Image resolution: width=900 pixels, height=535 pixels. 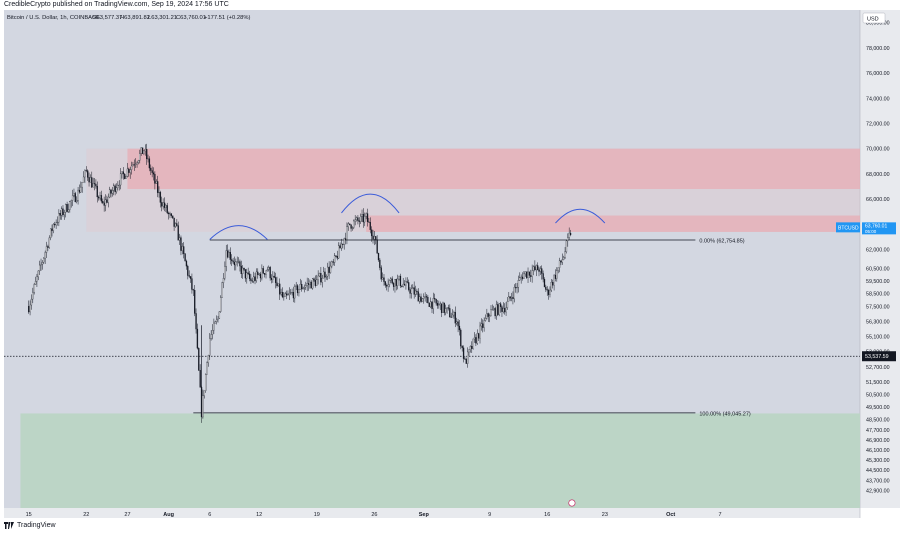 What do you see at coordinates (86, 515) in the screenshot?
I see `x-tick-label: 22` at bounding box center [86, 515].